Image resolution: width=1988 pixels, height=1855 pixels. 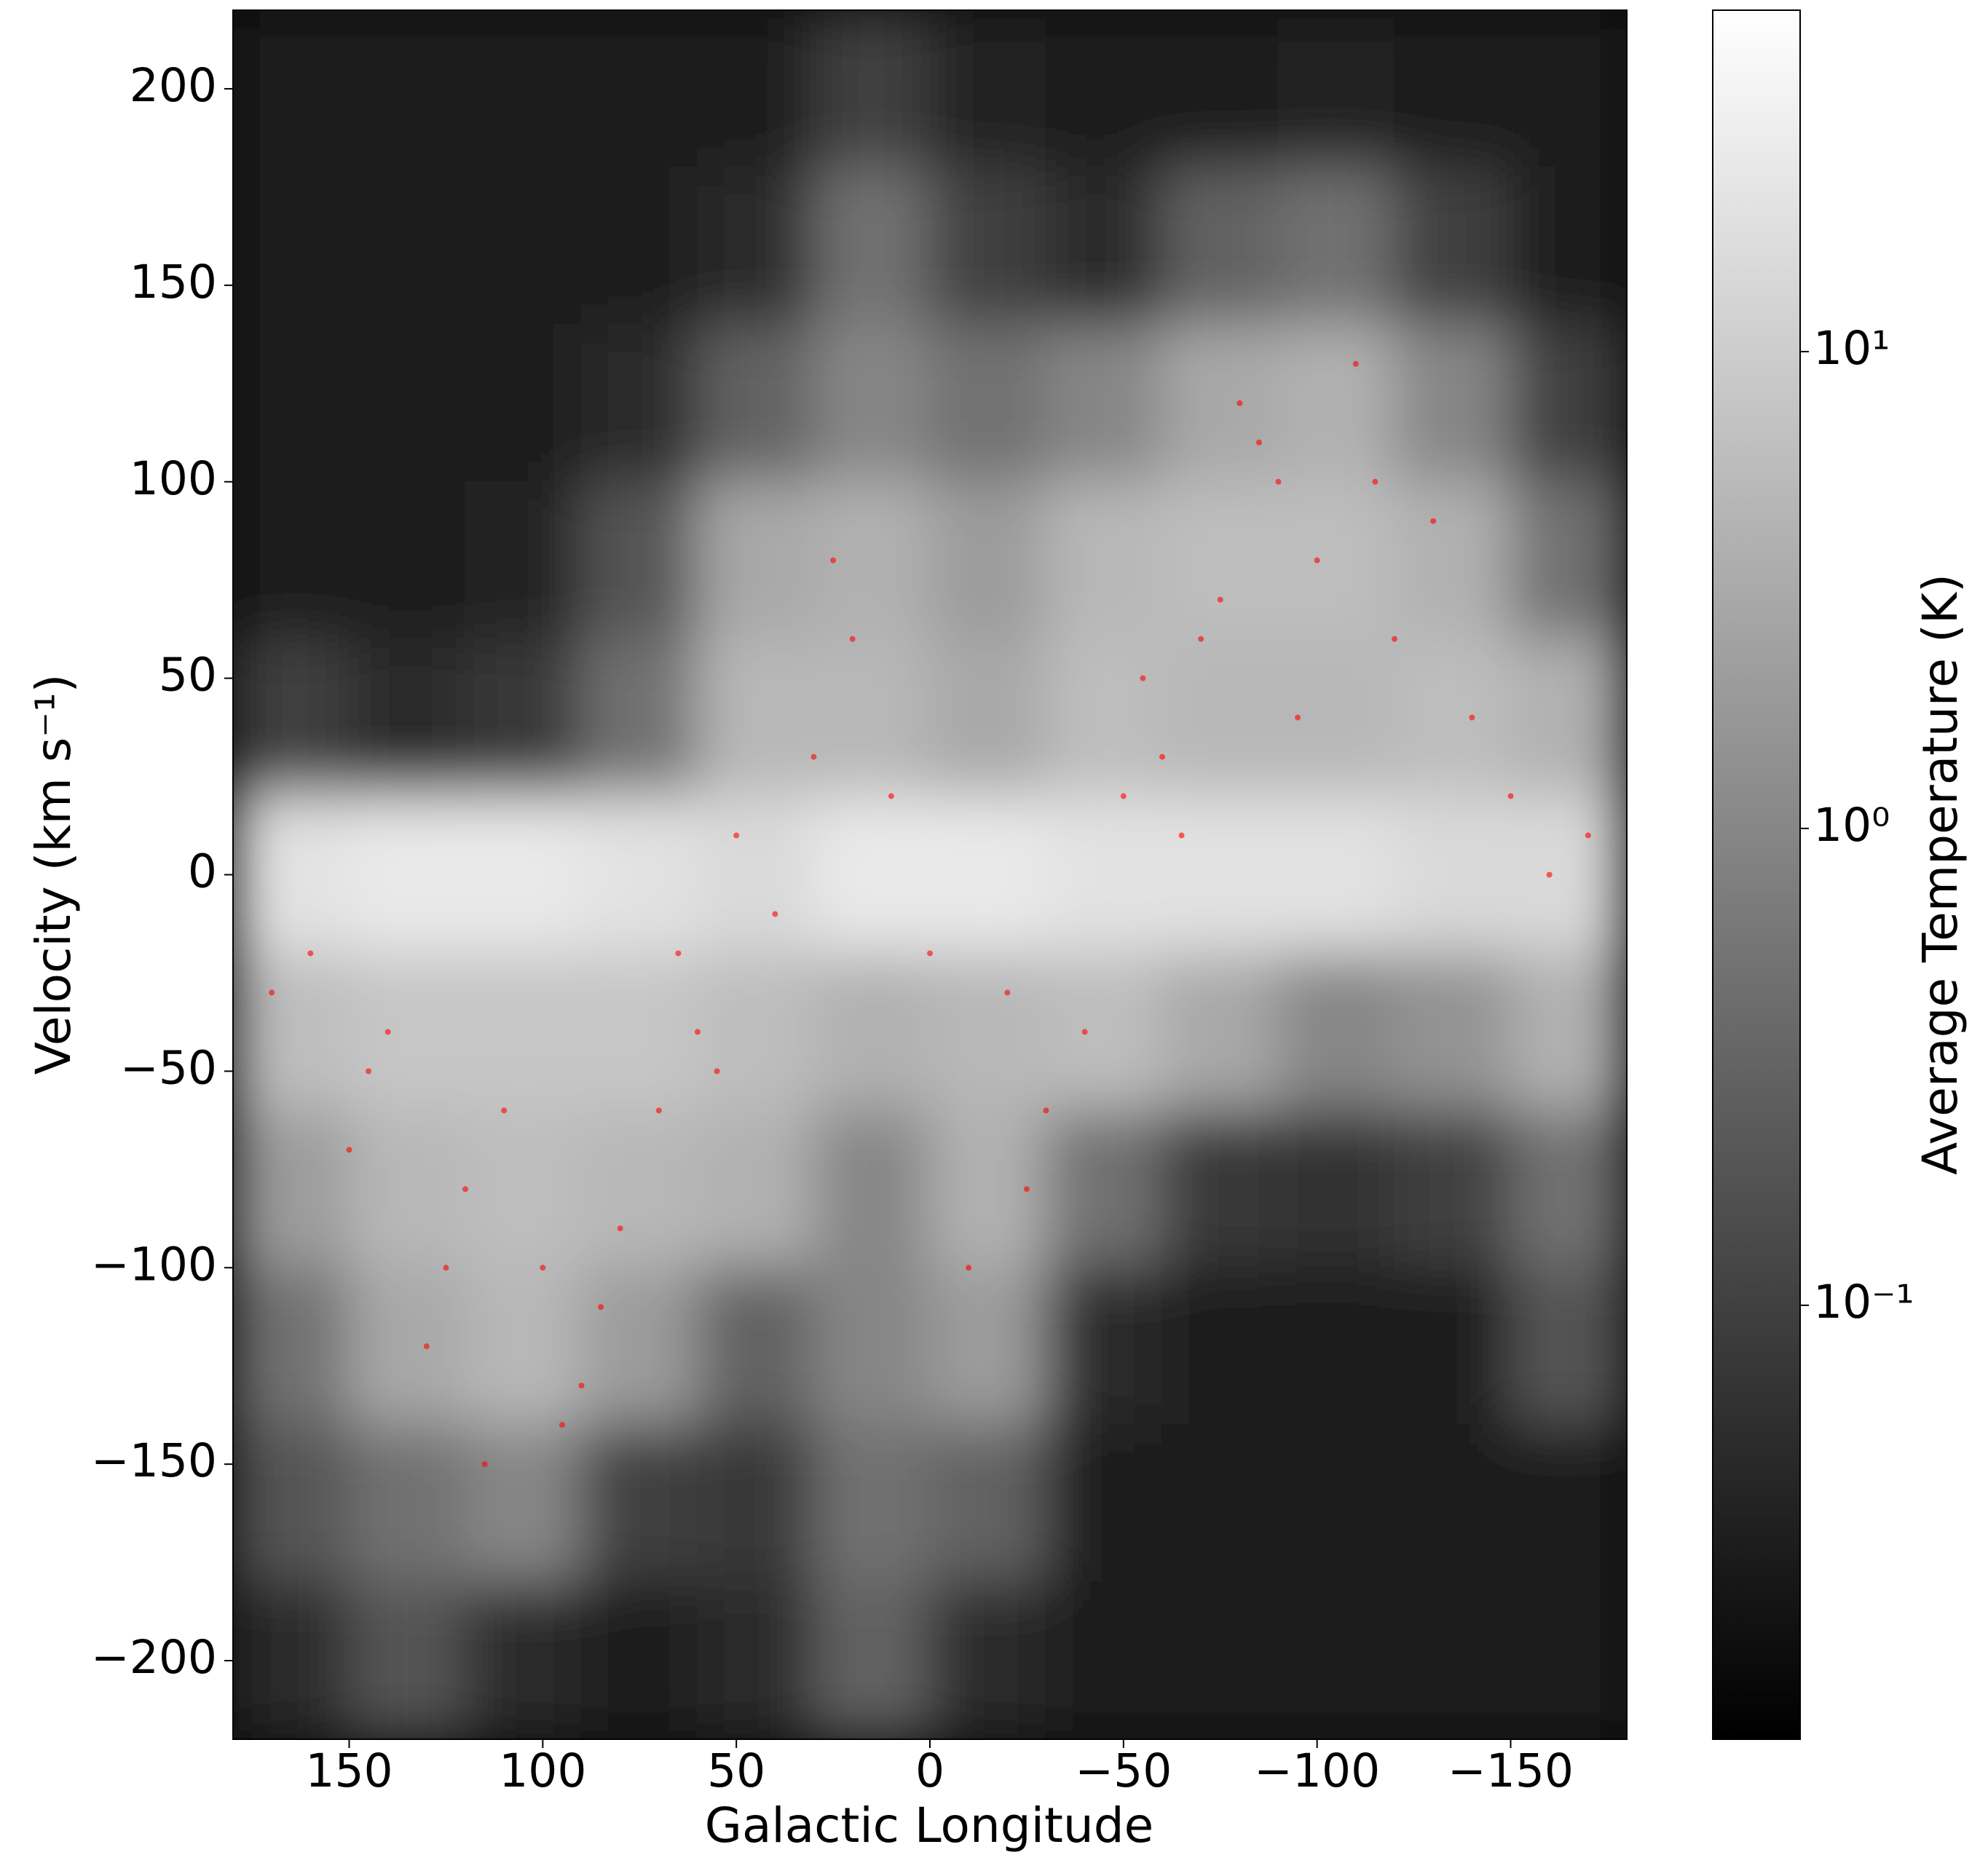 I want to click on colorbar-title: Average Temperature (K), so click(x=1940, y=874).